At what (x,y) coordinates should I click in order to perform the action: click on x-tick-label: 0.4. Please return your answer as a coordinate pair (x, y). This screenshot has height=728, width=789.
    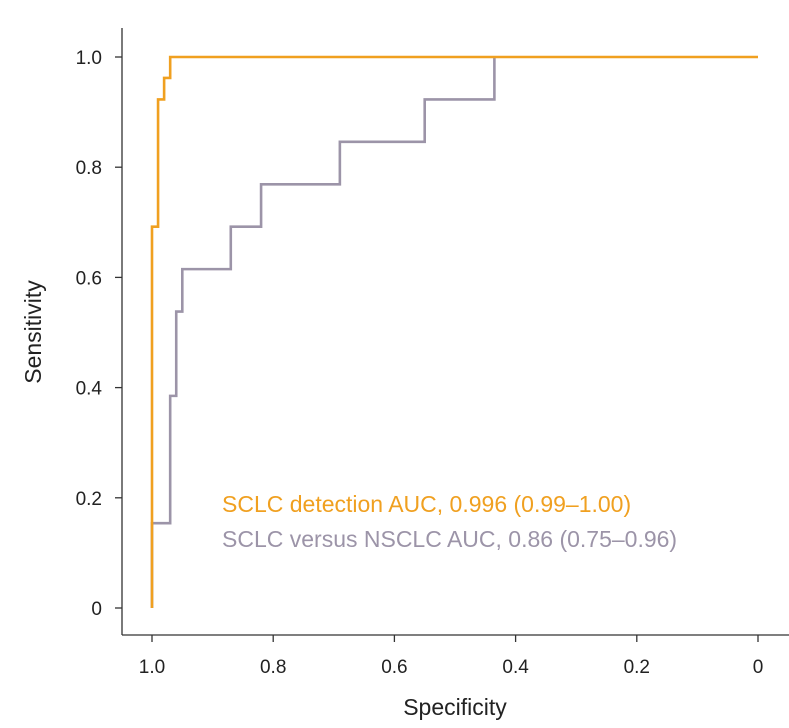
    Looking at the image, I should click on (515, 667).